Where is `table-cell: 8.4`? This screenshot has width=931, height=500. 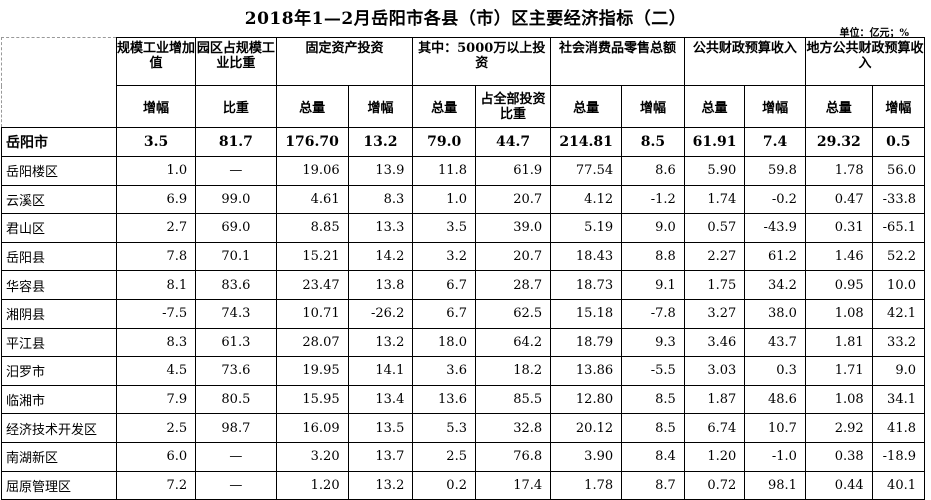
table-cell: 8.4 is located at coordinates (653, 456).